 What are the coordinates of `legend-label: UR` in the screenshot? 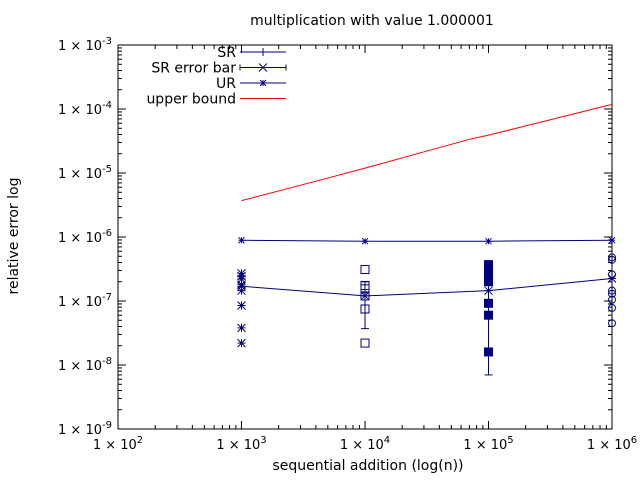 It's located at (226, 84).